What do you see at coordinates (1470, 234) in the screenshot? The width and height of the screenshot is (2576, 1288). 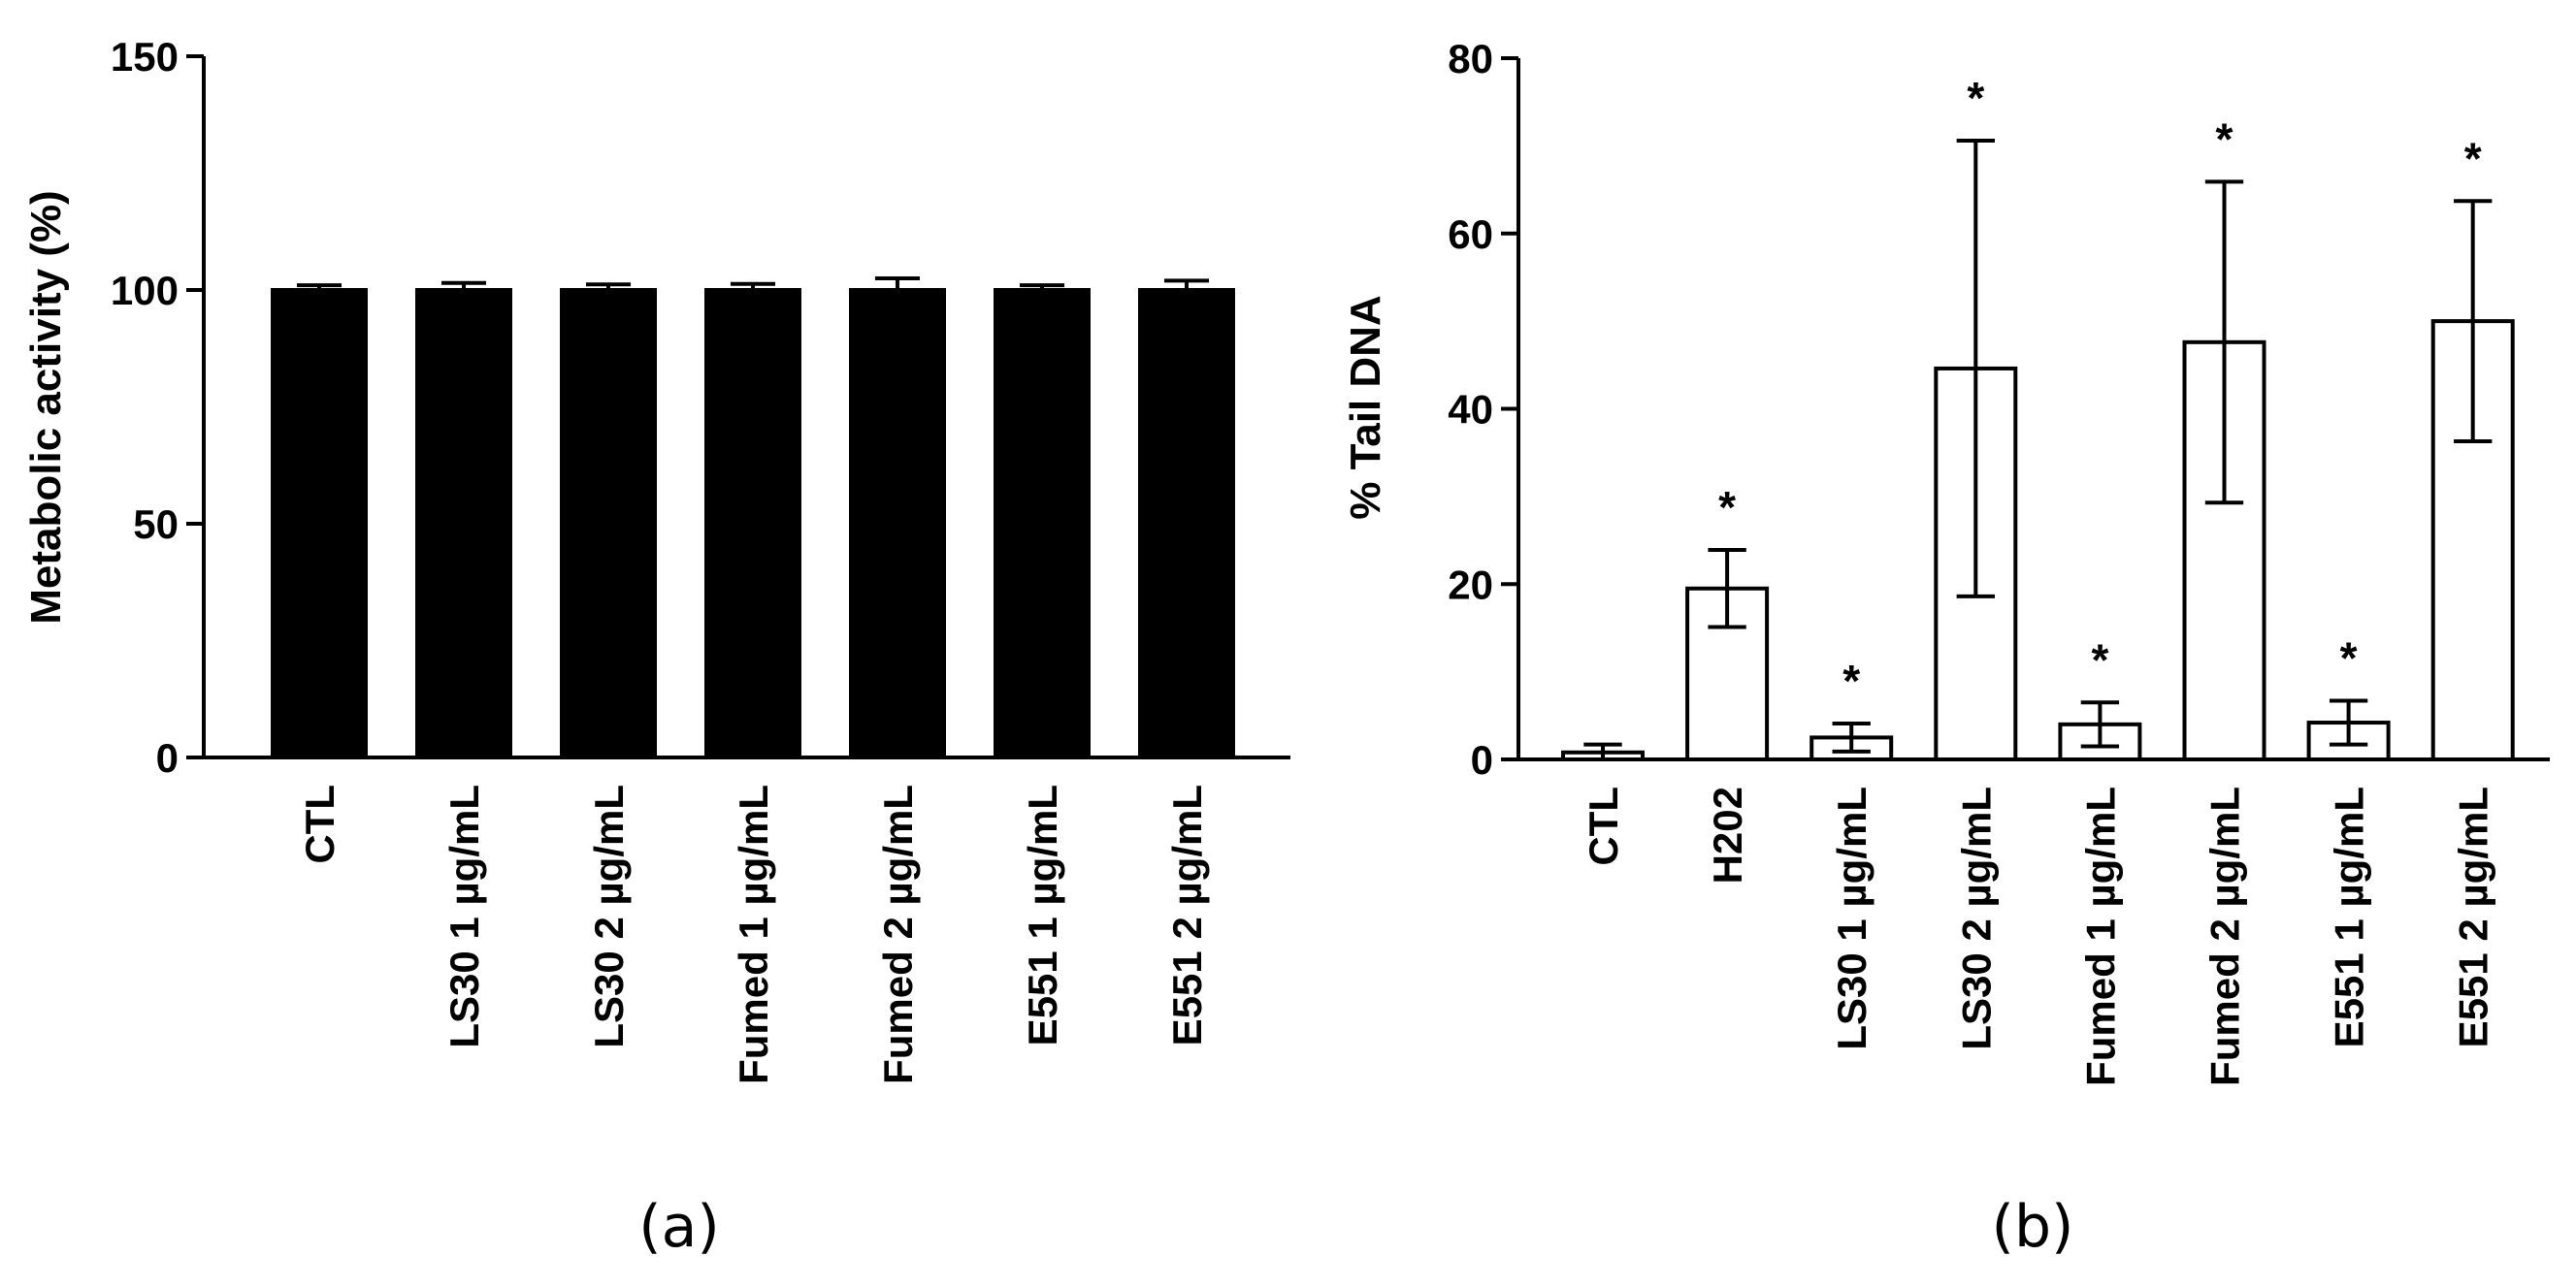 I see `y-tick-label-b: 60` at bounding box center [1470, 234].